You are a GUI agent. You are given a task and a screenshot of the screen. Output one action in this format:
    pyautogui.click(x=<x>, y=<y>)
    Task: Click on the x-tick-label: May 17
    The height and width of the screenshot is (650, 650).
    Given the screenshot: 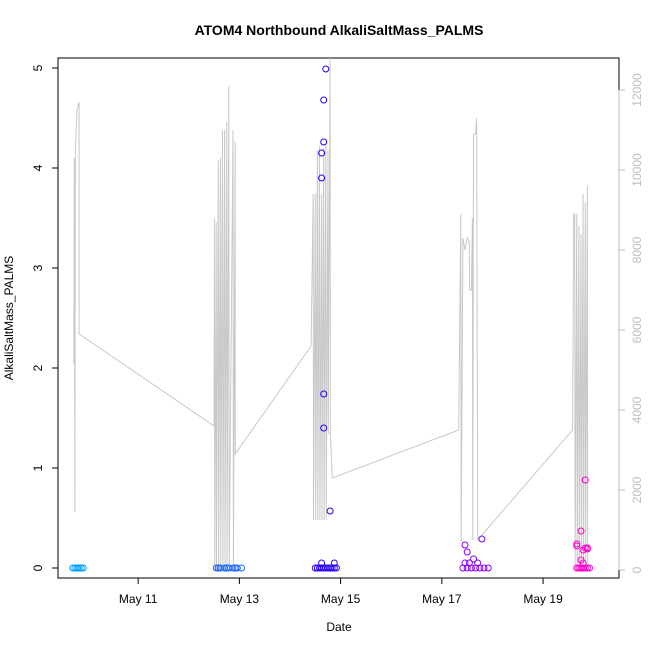 What is the action you would take?
    pyautogui.click(x=442, y=599)
    